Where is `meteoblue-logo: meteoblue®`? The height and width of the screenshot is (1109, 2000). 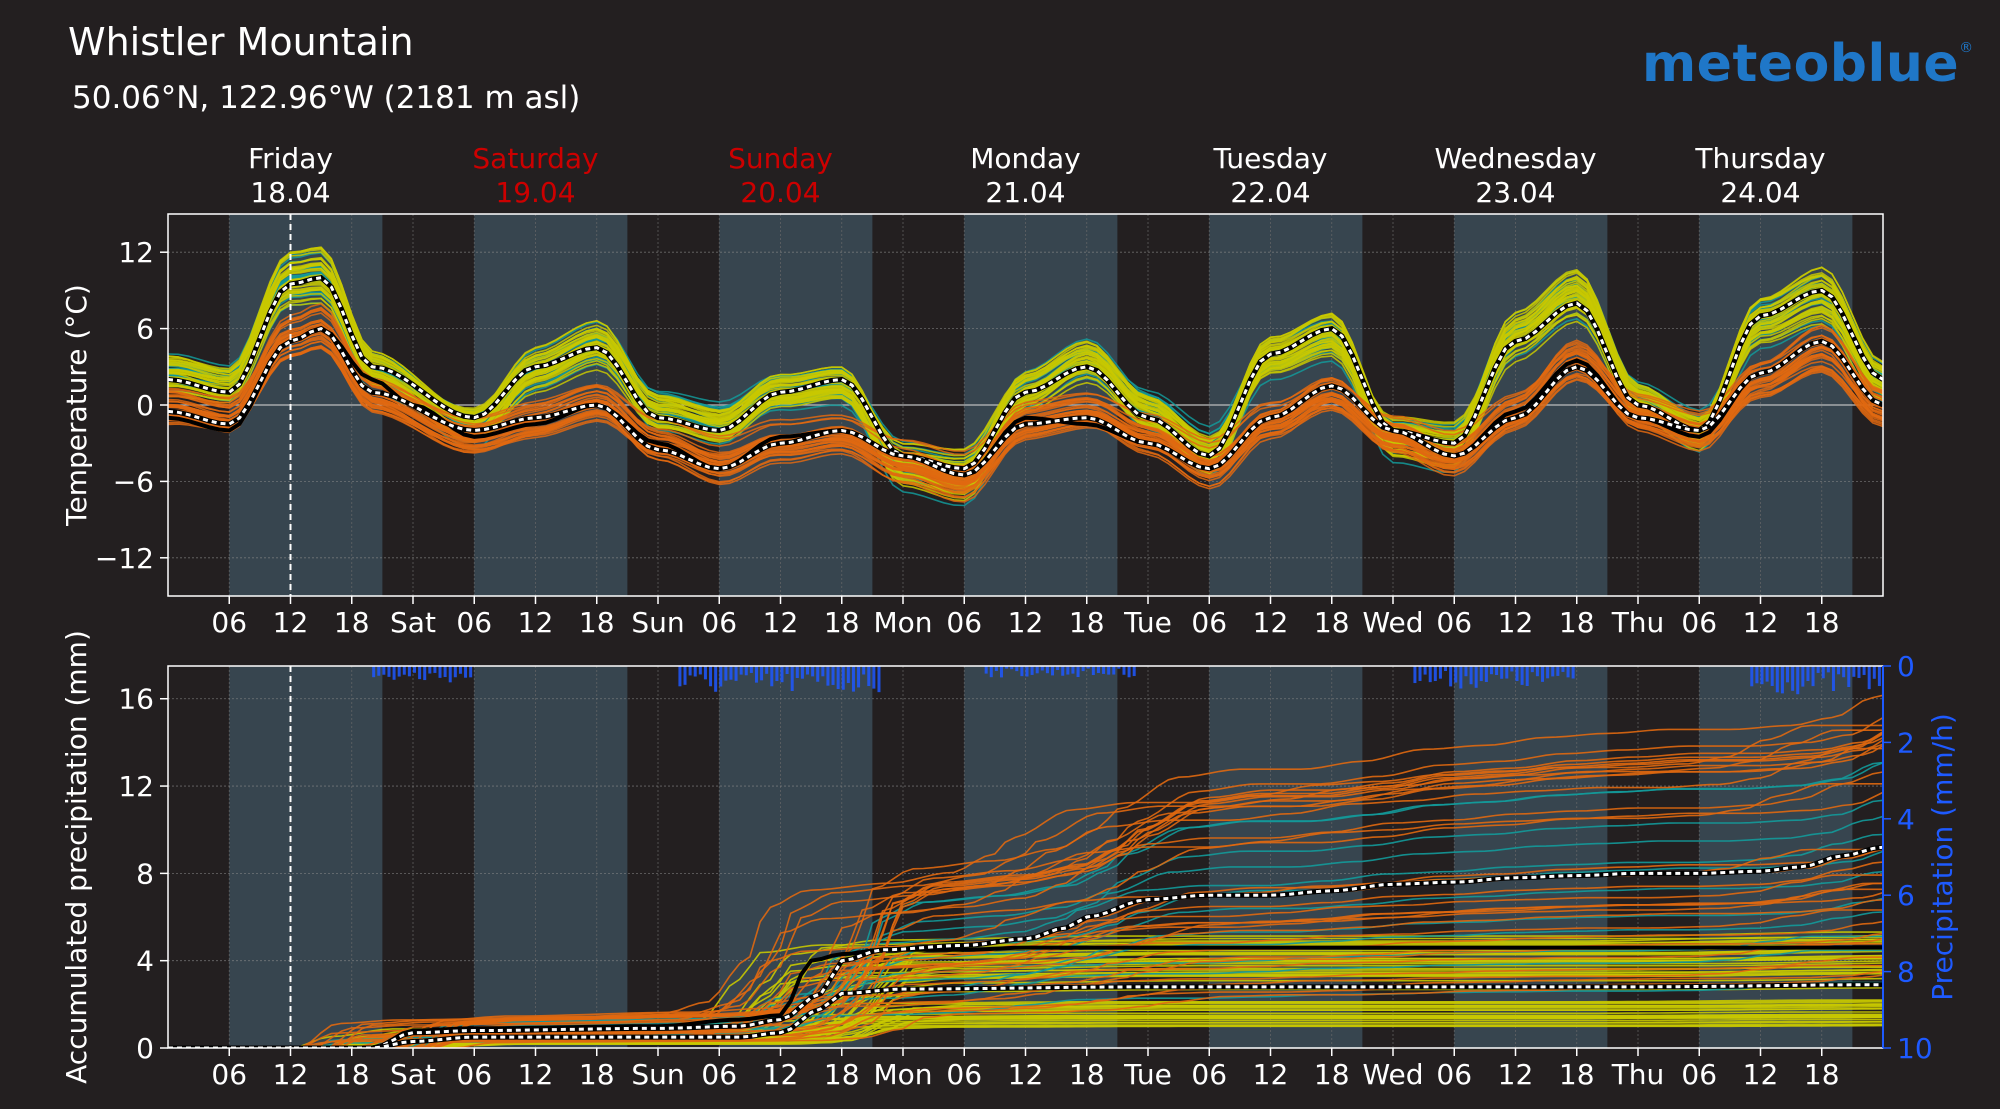 meteoblue-logo: meteoblue® is located at coordinates (1808, 64).